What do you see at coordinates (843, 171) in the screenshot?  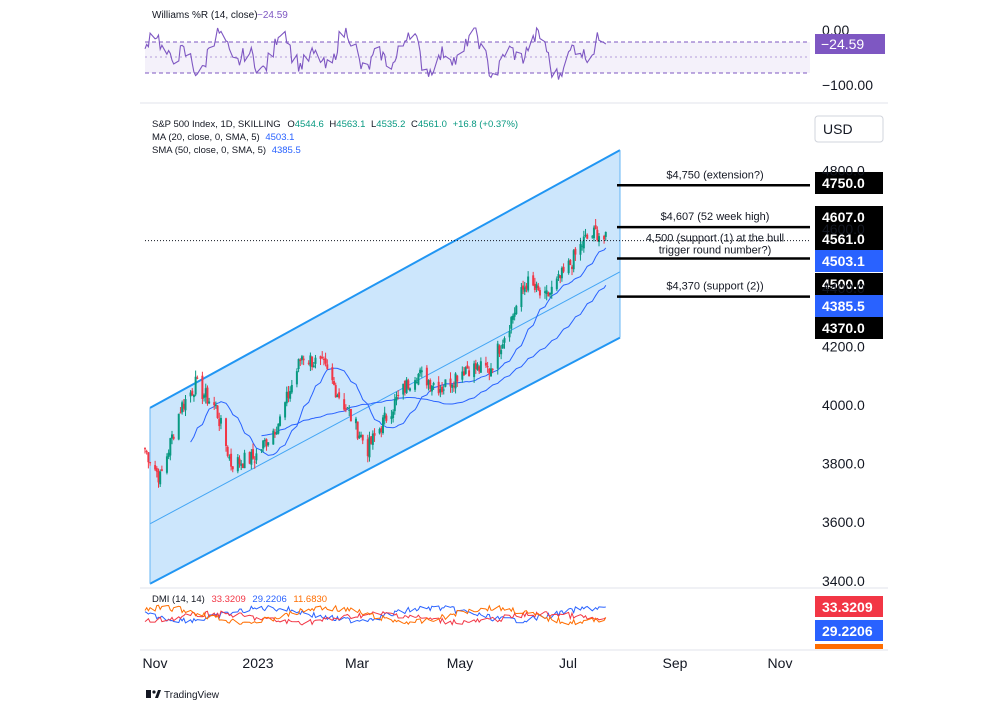 I see `y-tick-label: 4800.0` at bounding box center [843, 171].